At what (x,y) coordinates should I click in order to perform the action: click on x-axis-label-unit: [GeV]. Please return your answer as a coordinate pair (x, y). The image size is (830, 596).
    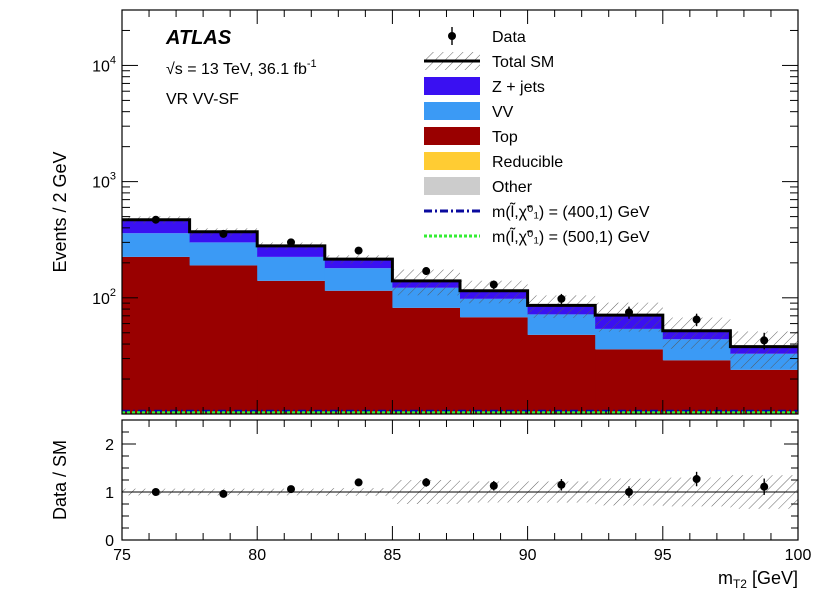
    Looking at the image, I should click on (772, 578).